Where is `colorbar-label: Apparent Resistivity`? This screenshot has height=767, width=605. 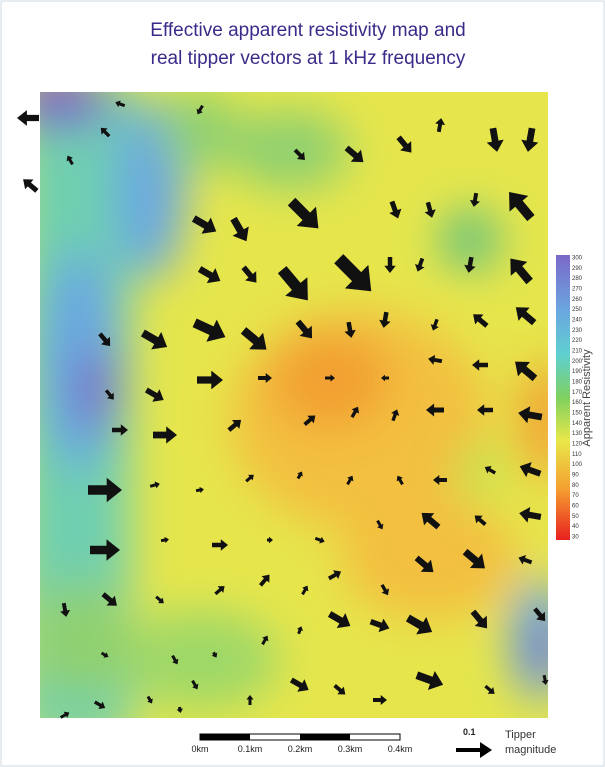
colorbar-label: Apparent Resistivity is located at coordinates (587, 398).